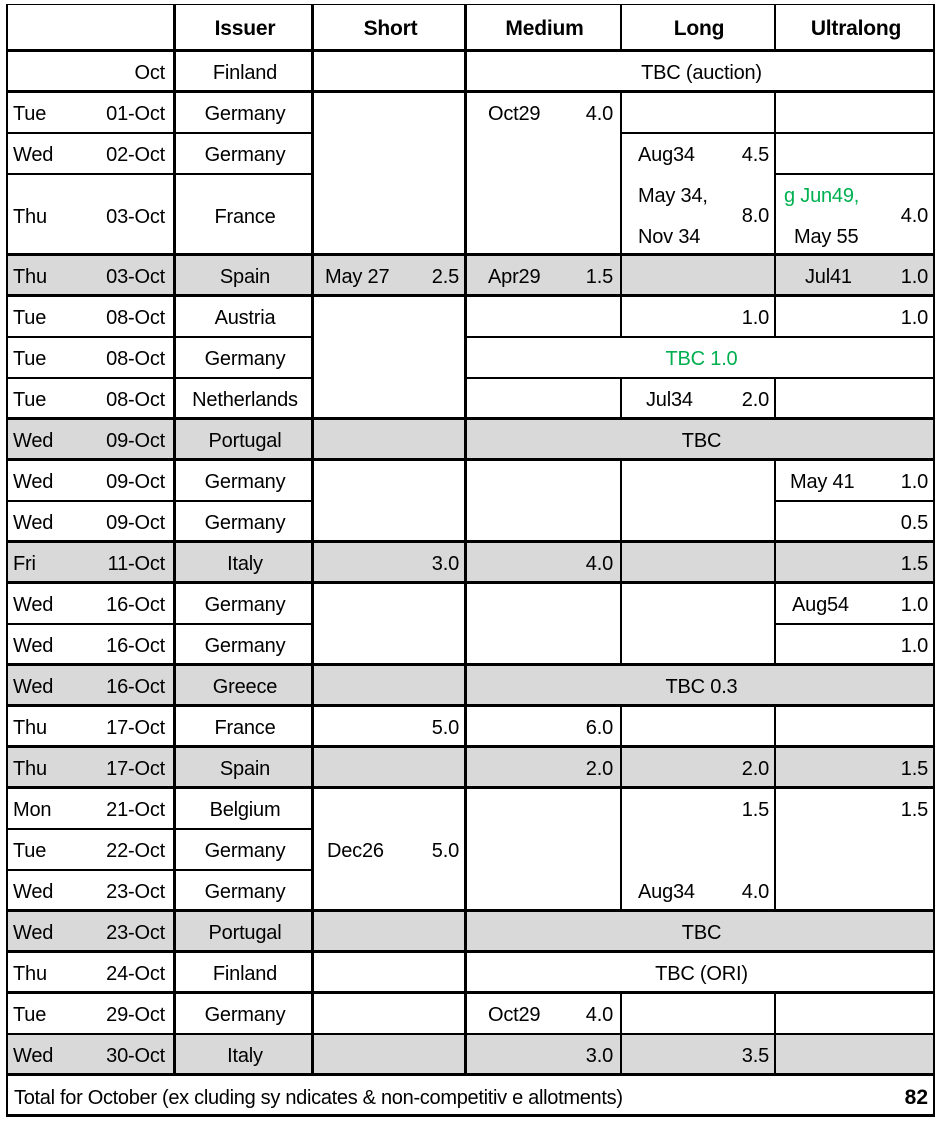 The height and width of the screenshot is (1121, 941). What do you see at coordinates (135, 1056) in the screenshot?
I see `cell-date: 30-Oct` at bounding box center [135, 1056].